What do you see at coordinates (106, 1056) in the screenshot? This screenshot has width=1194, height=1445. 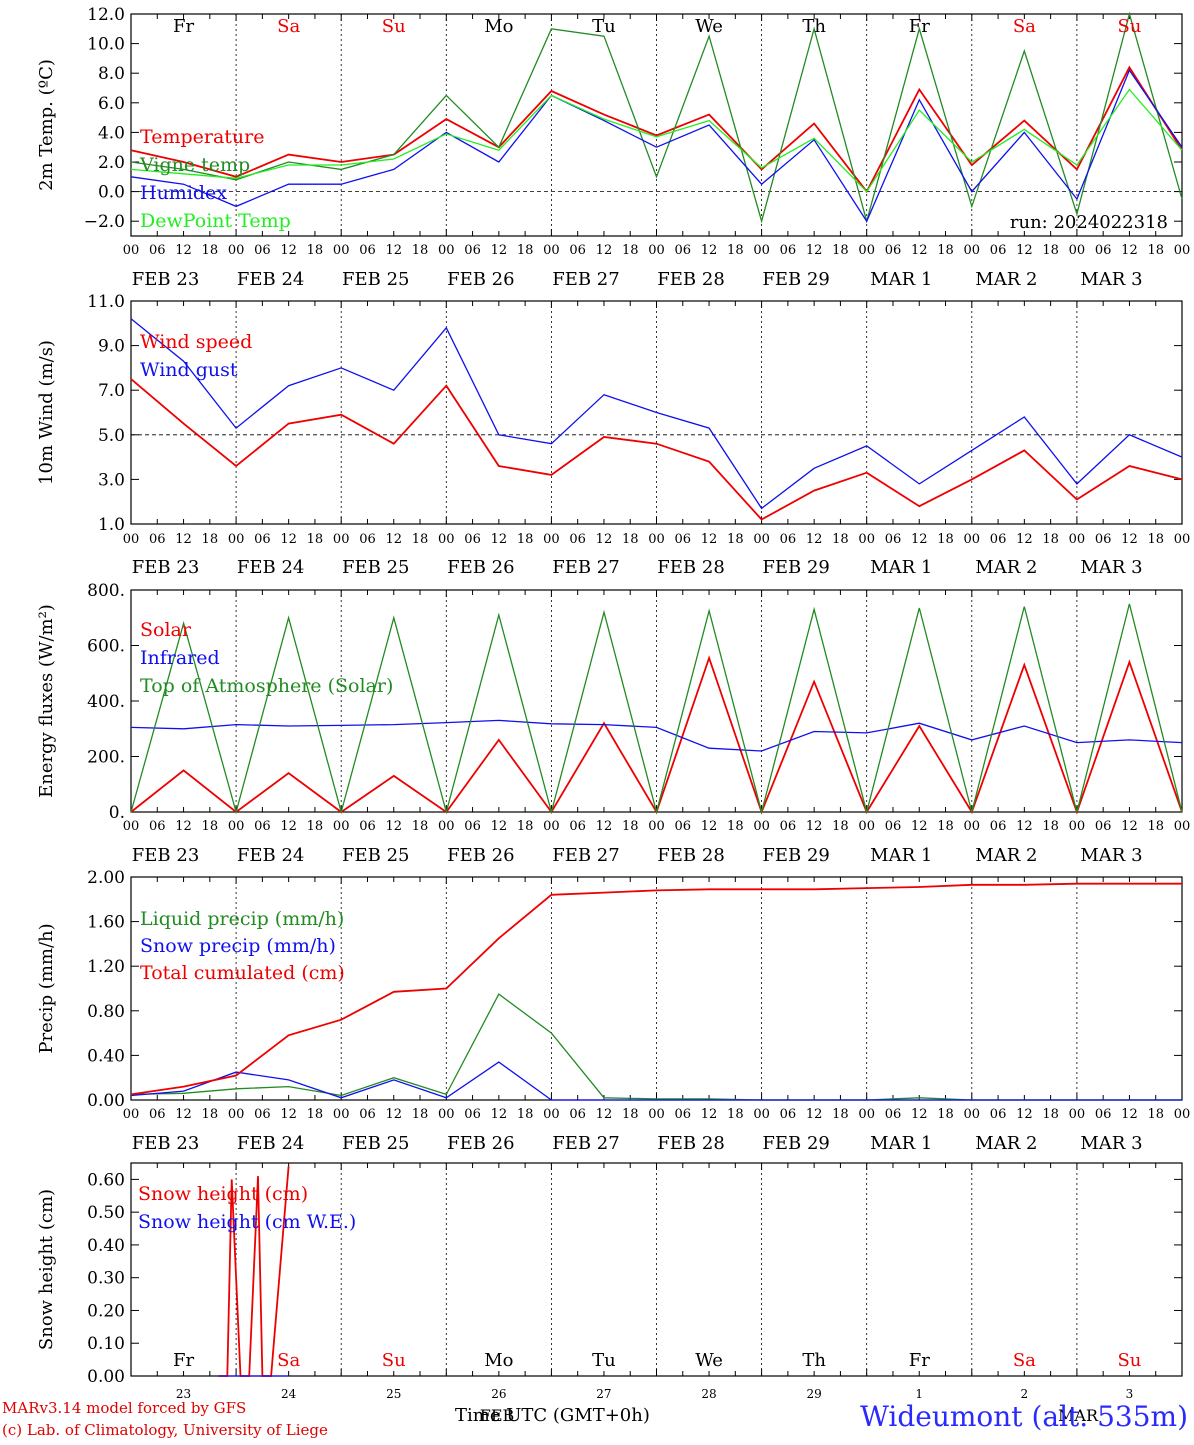 I see `y-tick-label: 0.40` at bounding box center [106, 1056].